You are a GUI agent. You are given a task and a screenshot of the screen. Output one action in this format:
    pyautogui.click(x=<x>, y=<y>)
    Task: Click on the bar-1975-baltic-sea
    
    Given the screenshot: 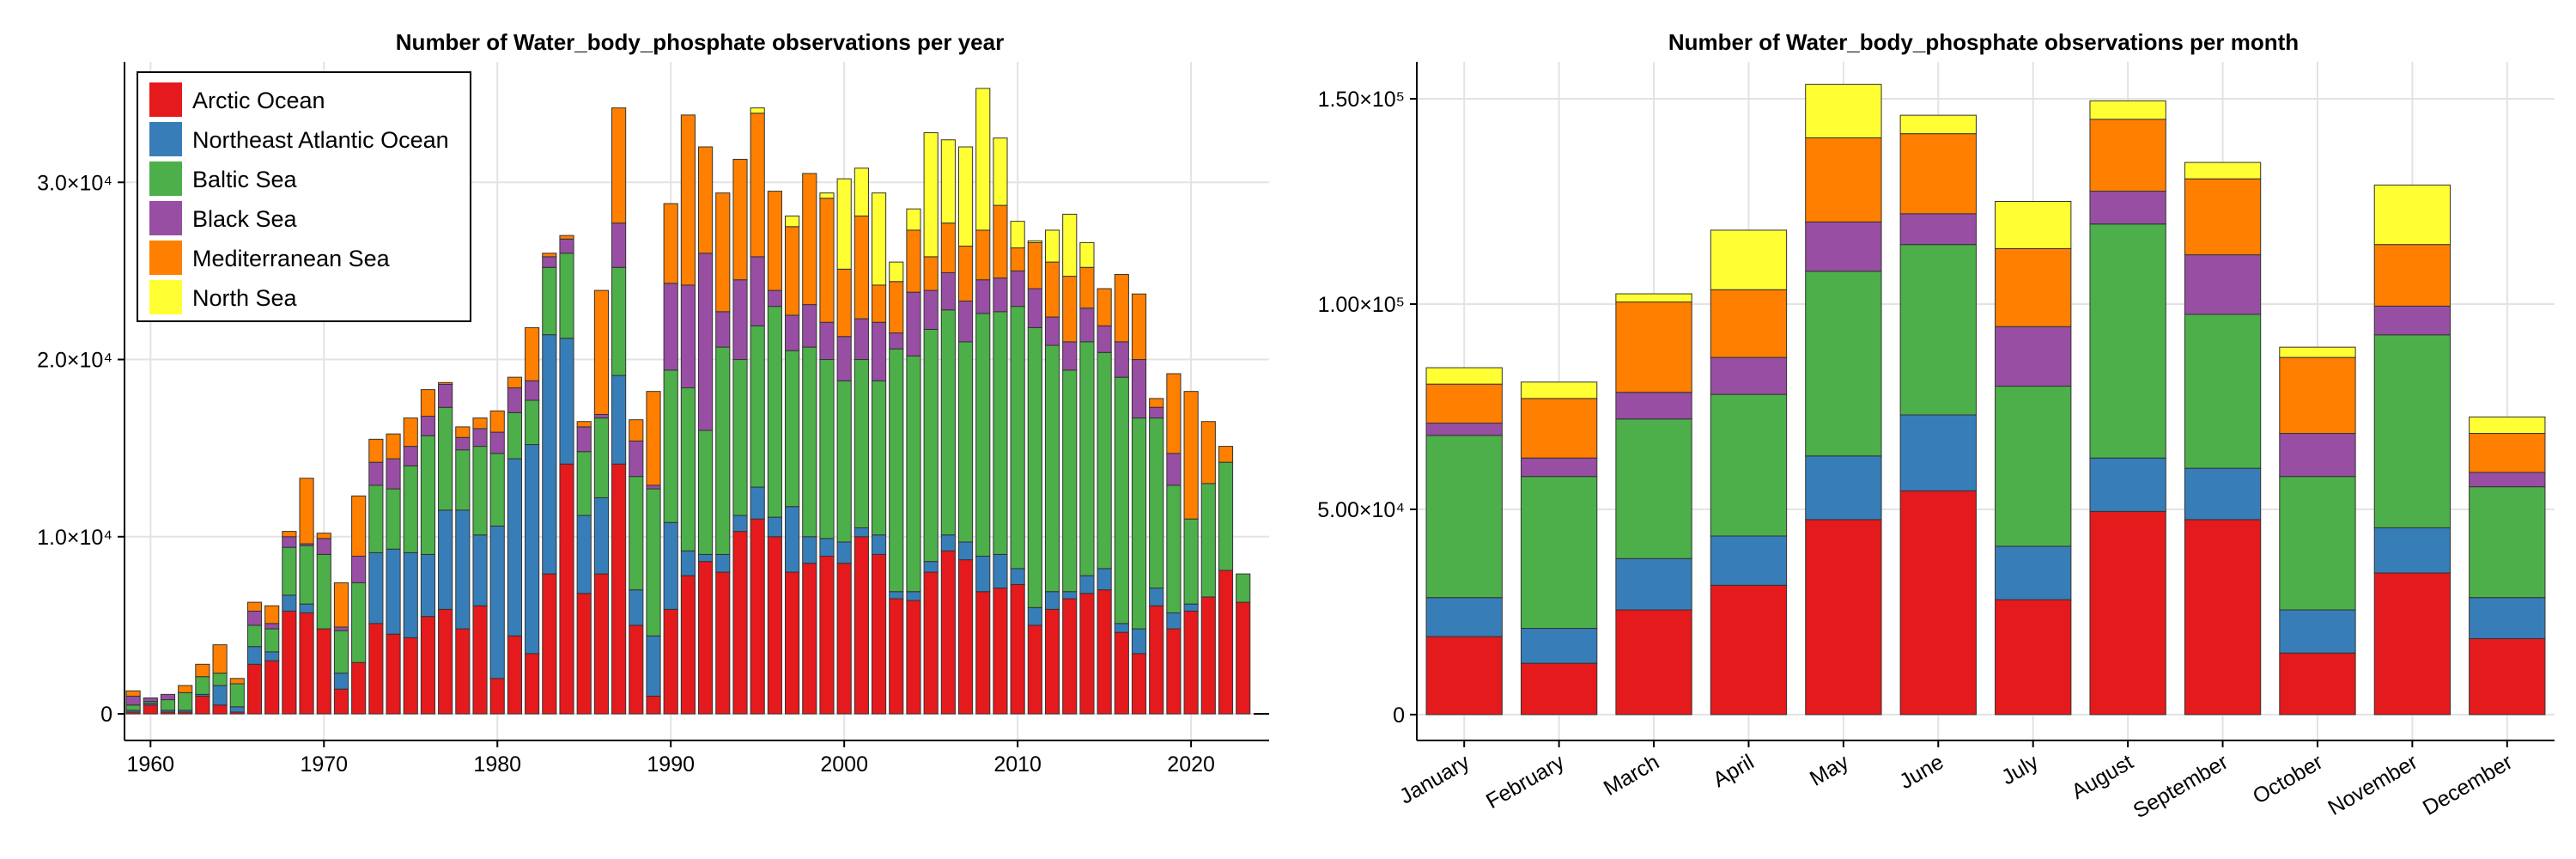 What is the action you would take?
    pyautogui.click(x=410, y=509)
    